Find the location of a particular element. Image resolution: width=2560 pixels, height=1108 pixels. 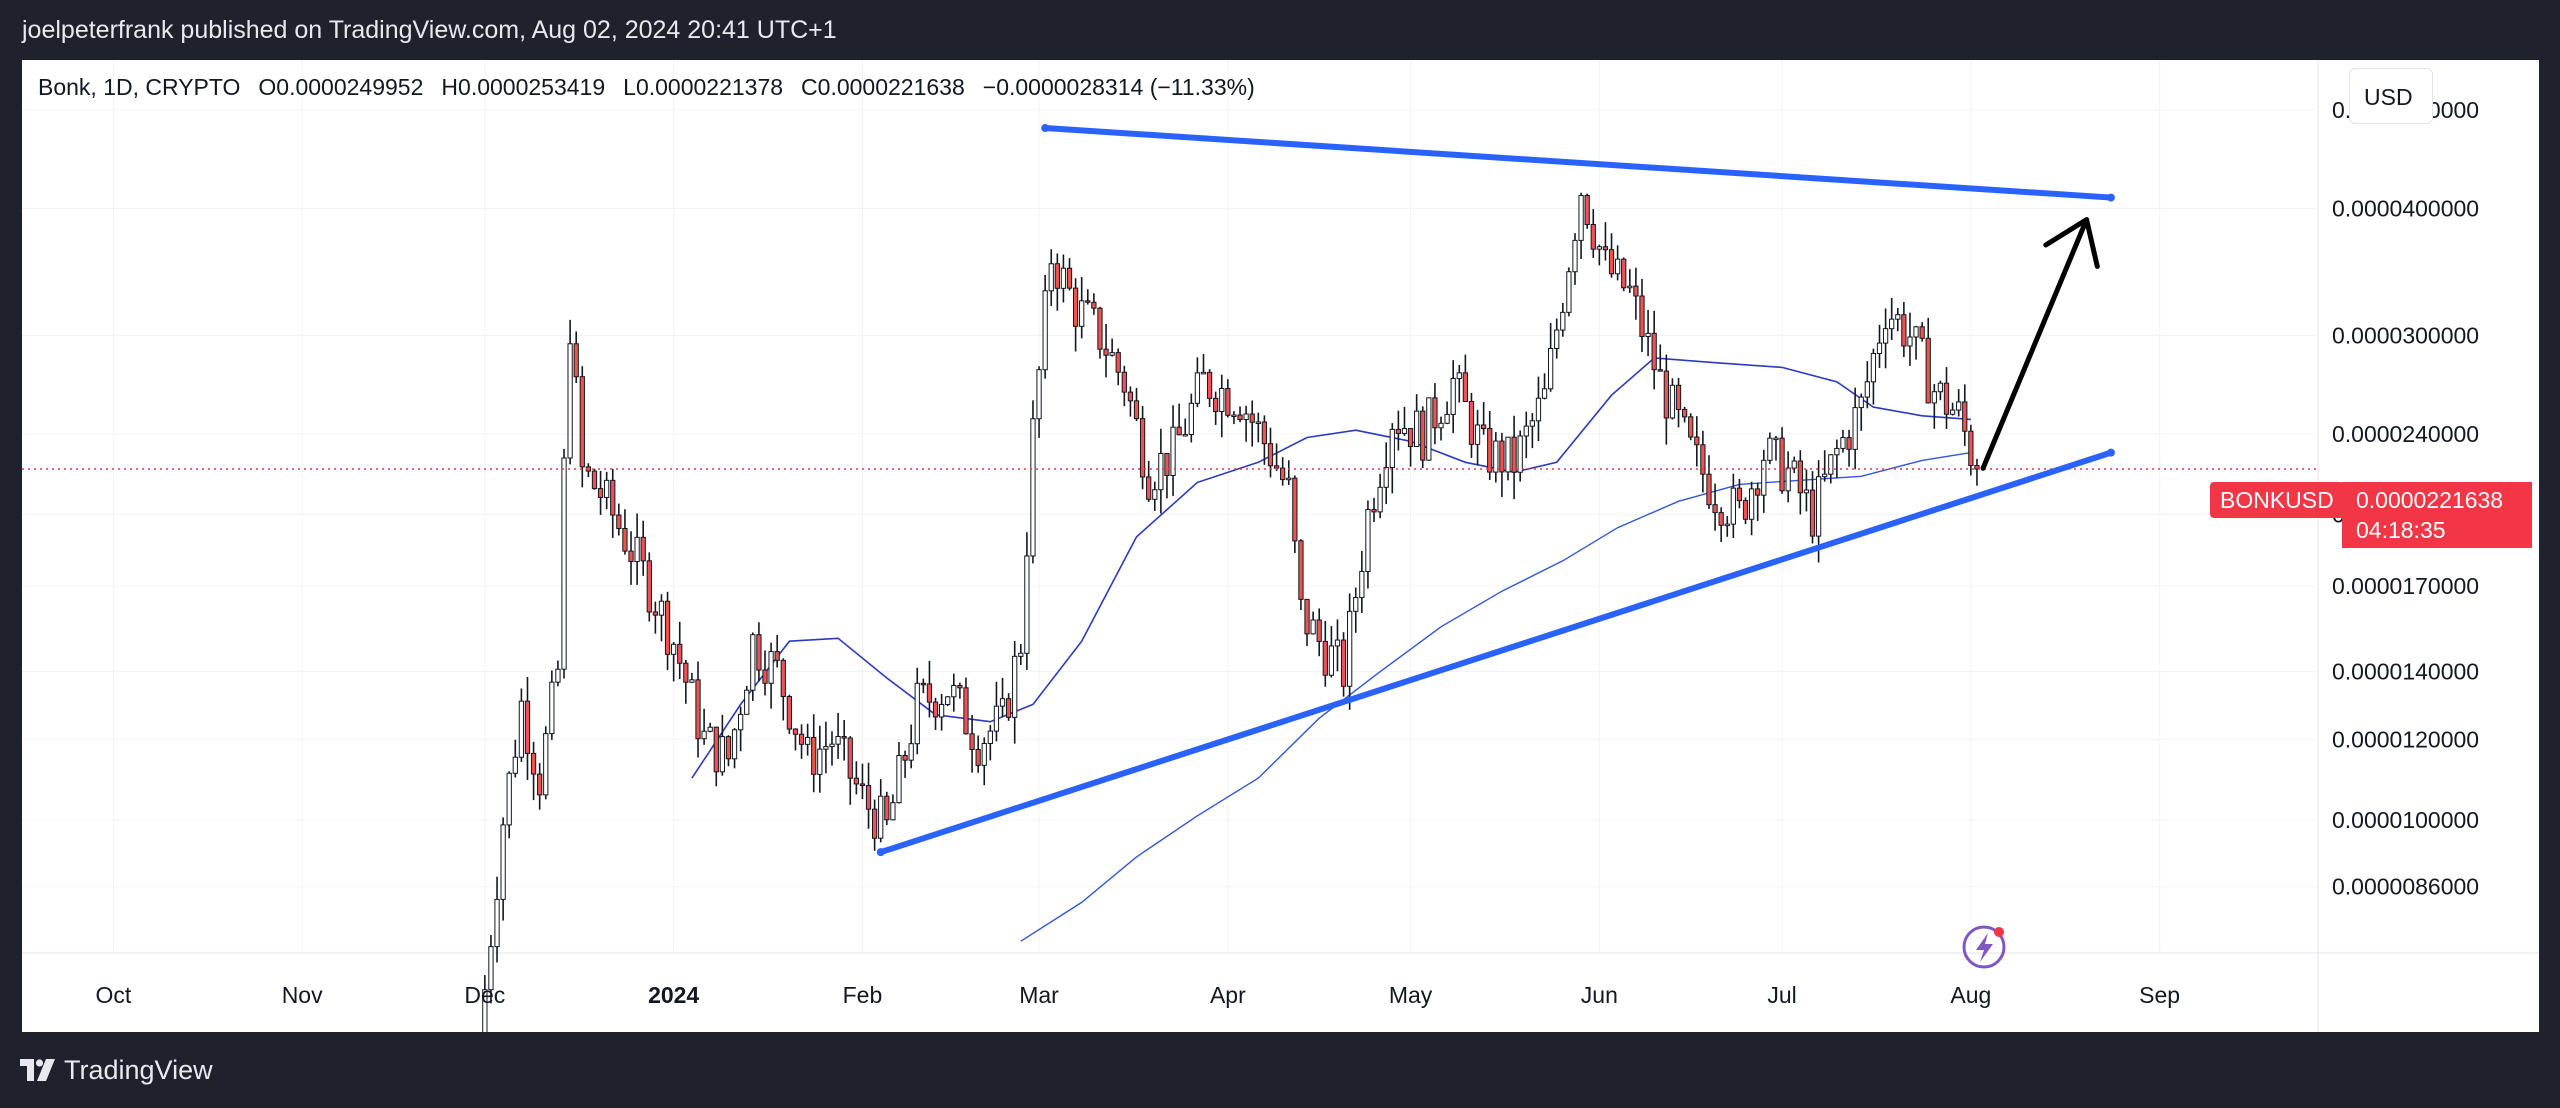

high-value: 0.0000253419 is located at coordinates (532, 87).